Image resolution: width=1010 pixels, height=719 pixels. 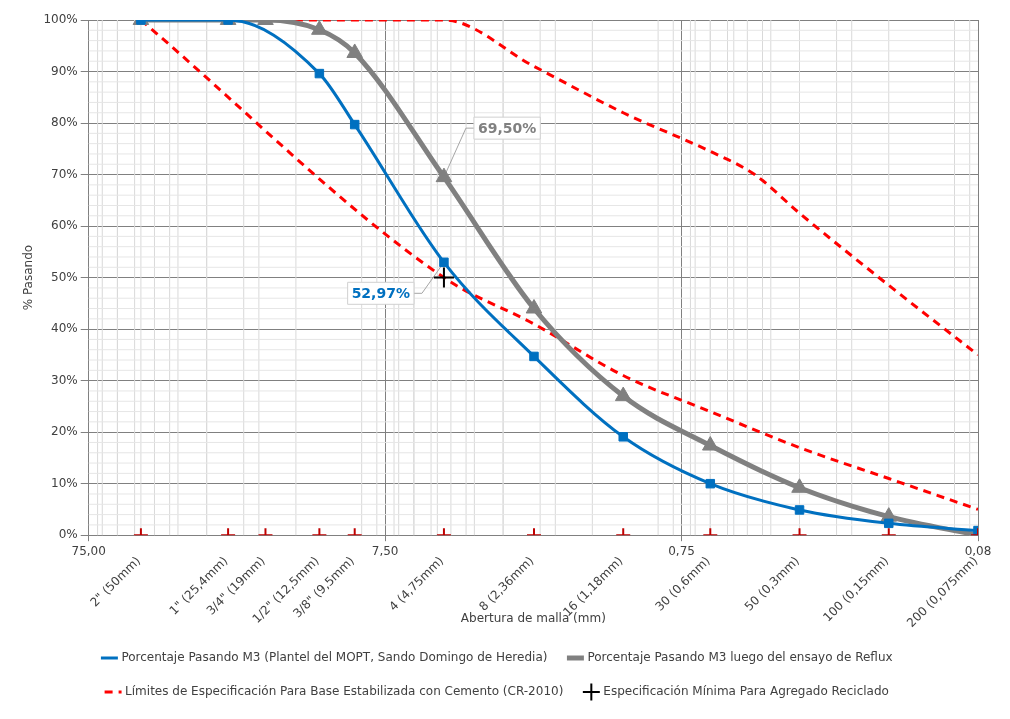 I want to click on data-label: 52,97%, so click(x=380, y=292).